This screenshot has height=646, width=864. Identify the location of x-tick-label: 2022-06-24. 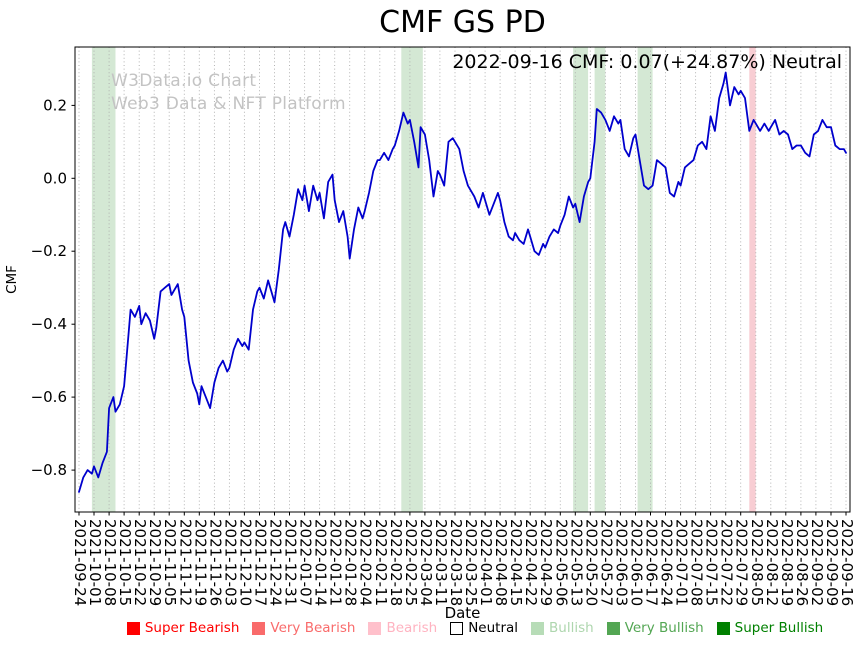
(667, 562).